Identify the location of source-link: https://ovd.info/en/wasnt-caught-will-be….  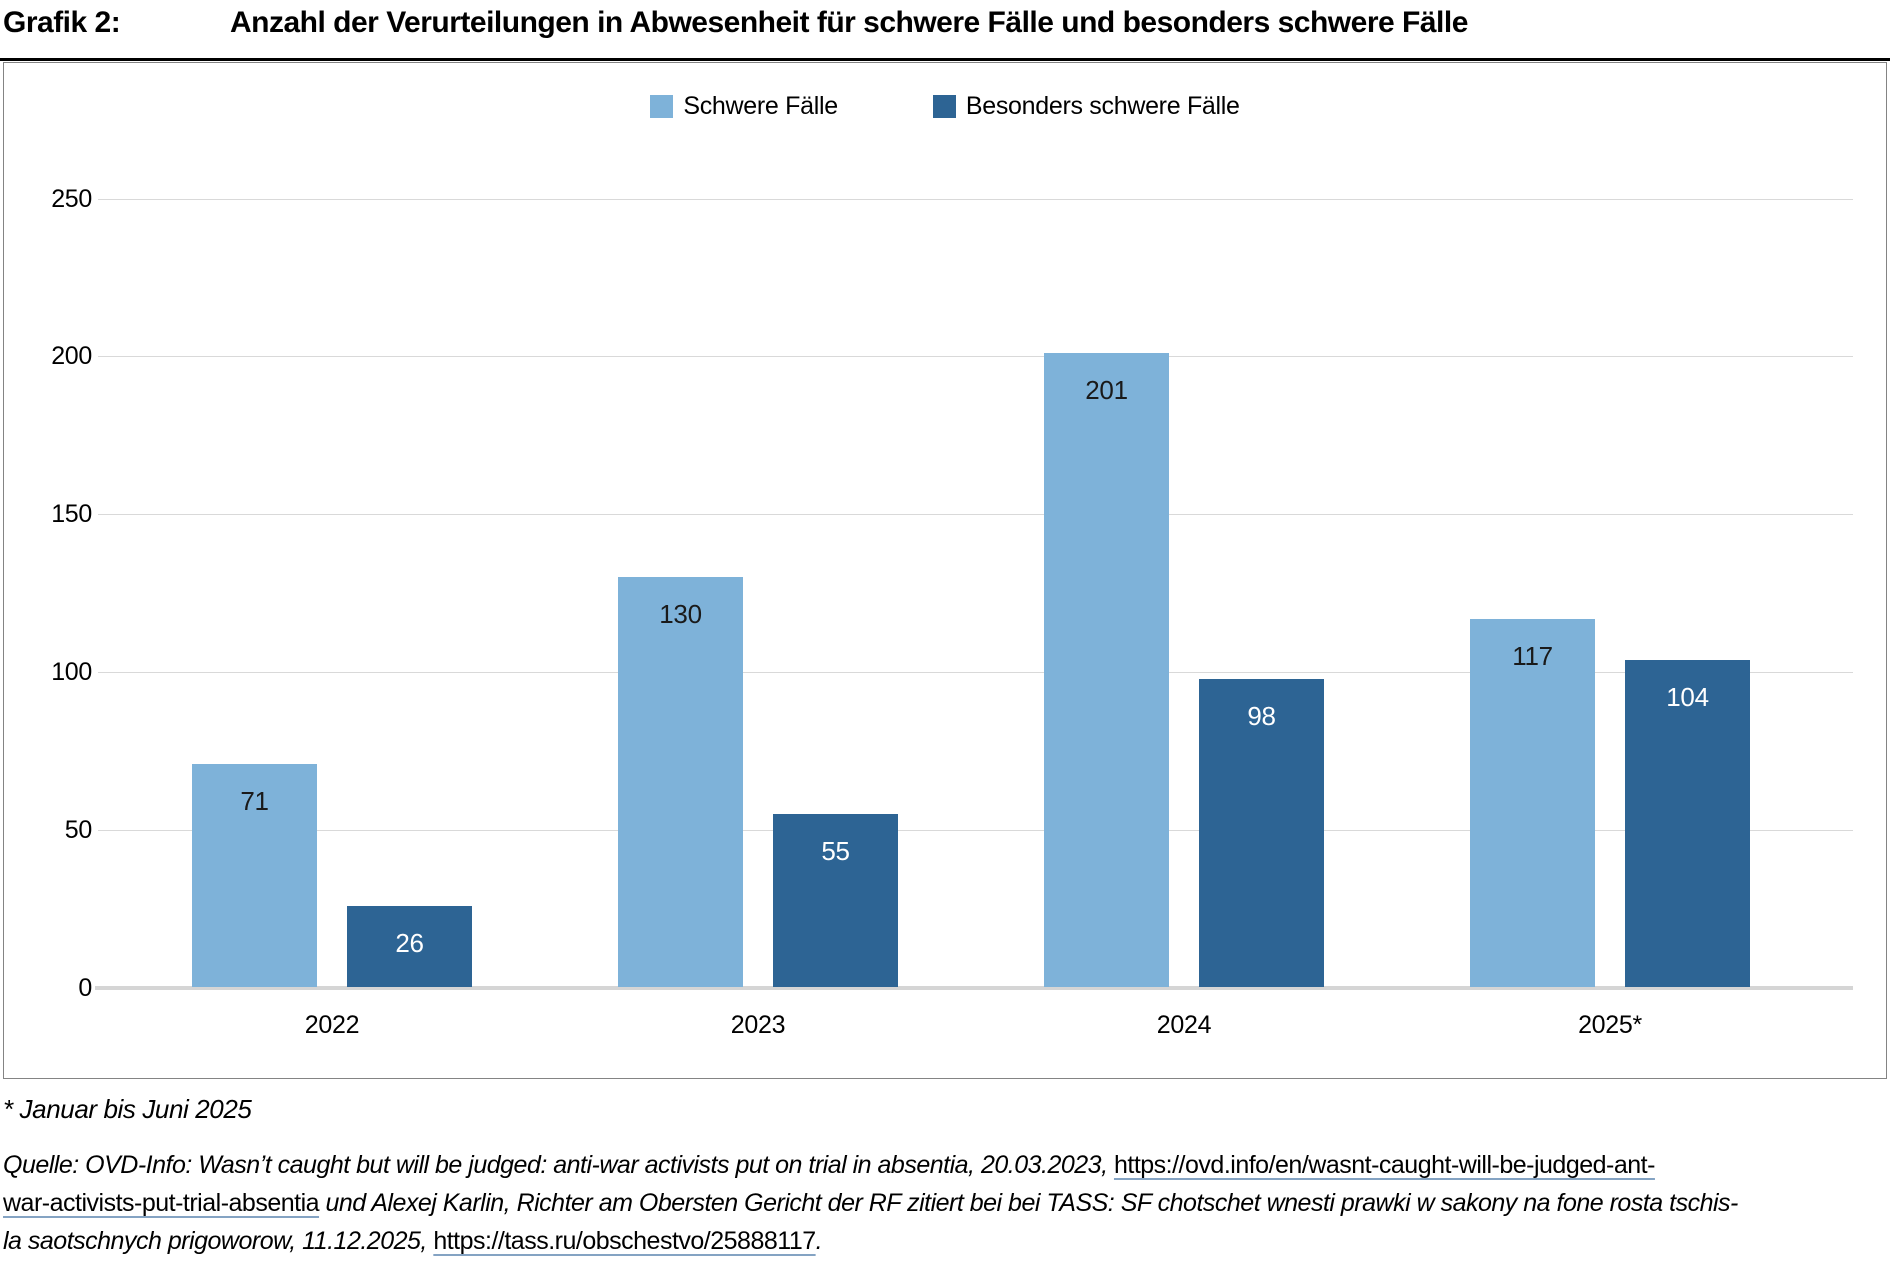
(1384, 1165).